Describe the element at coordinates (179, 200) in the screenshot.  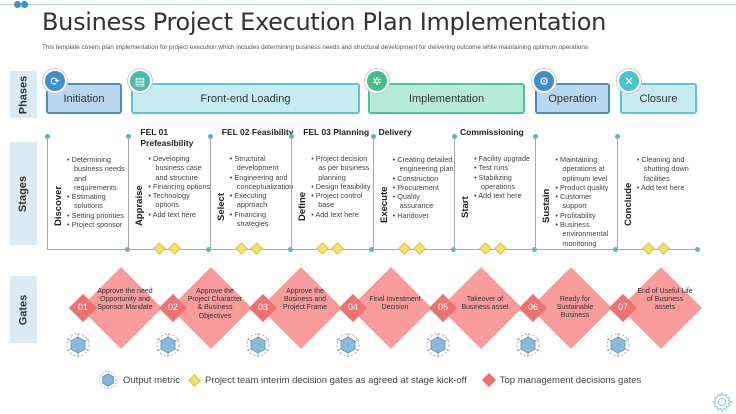
I see `stage-bullet: Technology options` at that location.